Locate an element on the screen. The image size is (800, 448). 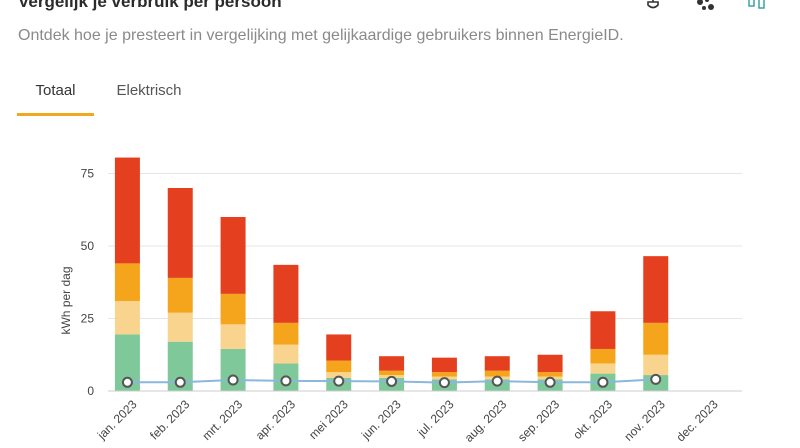
x-tick-label: sep. 2023 is located at coordinates (538, 420).